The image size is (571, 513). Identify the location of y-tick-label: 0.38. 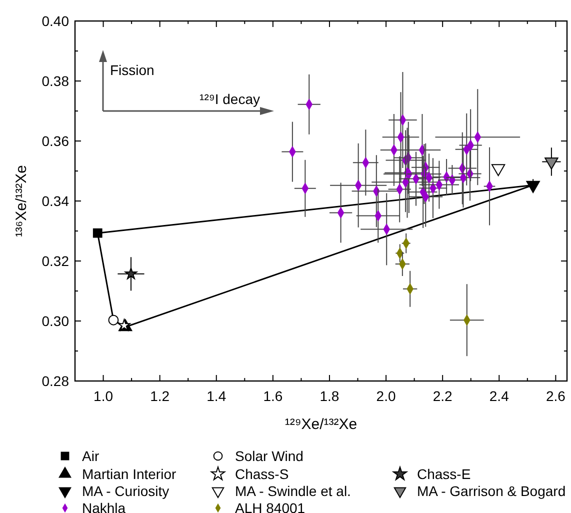
(56, 81).